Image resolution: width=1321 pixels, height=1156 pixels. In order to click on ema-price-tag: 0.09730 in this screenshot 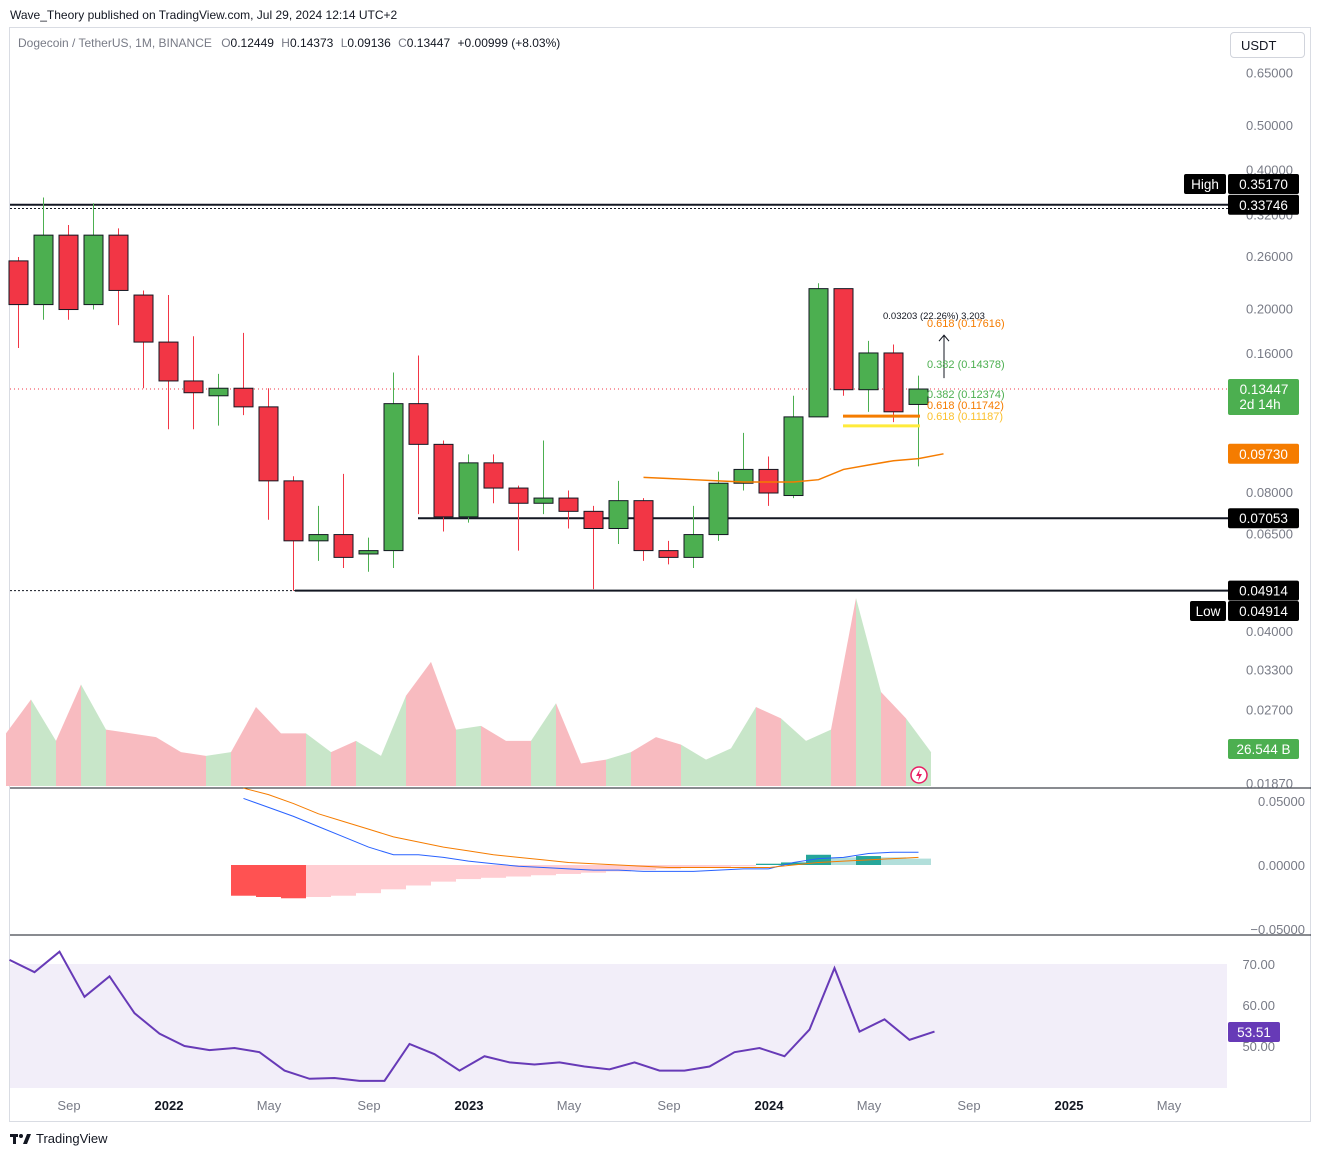, I will do `click(1263, 454)`.